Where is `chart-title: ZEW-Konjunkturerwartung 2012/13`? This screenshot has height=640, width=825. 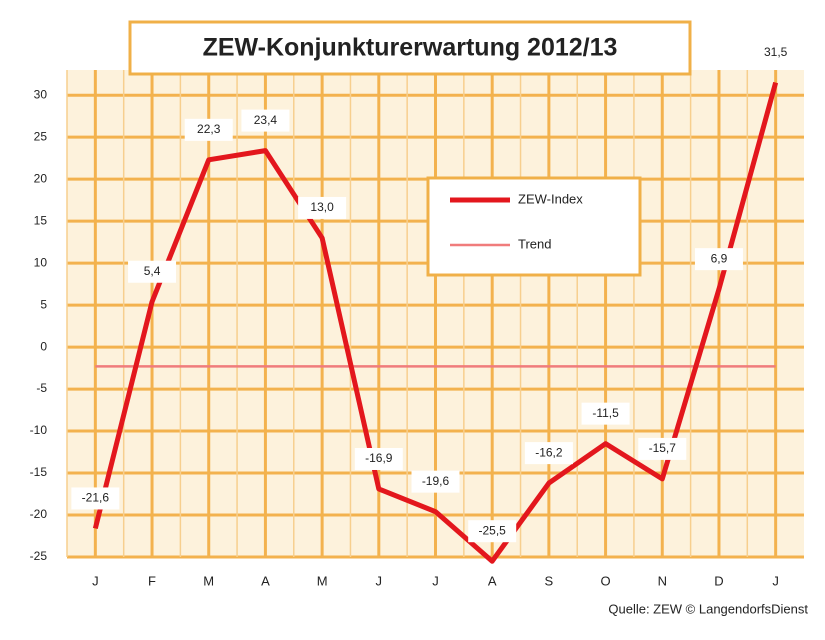
chart-title: ZEW-Konjunkturerwartung 2012/13 is located at coordinates (410, 48).